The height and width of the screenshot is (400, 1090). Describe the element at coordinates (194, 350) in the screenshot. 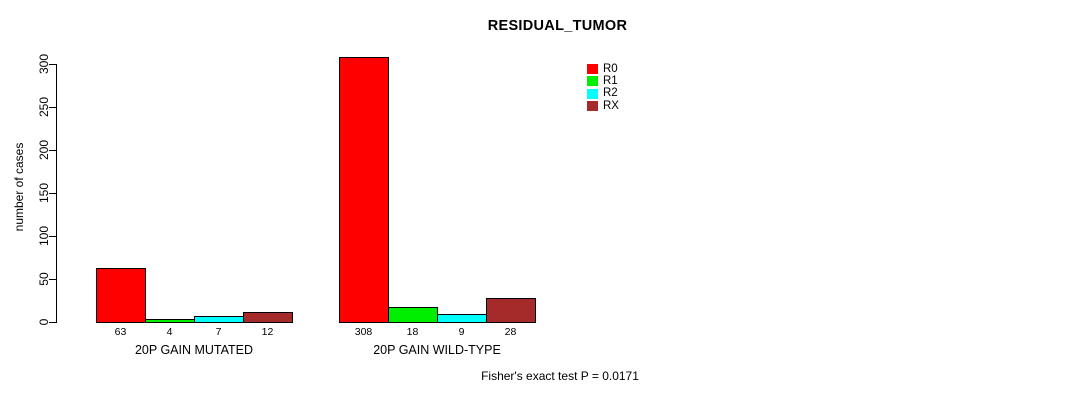

I see `category-label: 20P GAIN MUTATED` at that location.